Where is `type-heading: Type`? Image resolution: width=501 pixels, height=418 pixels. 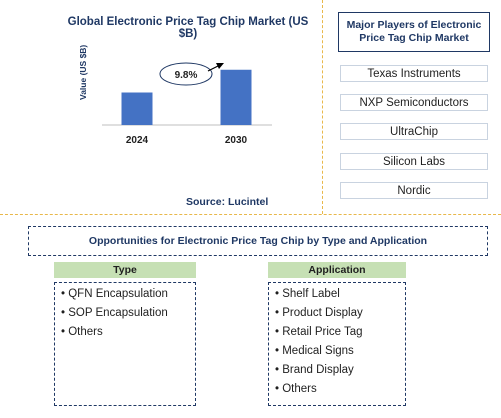
type-heading: Type is located at coordinates (125, 270).